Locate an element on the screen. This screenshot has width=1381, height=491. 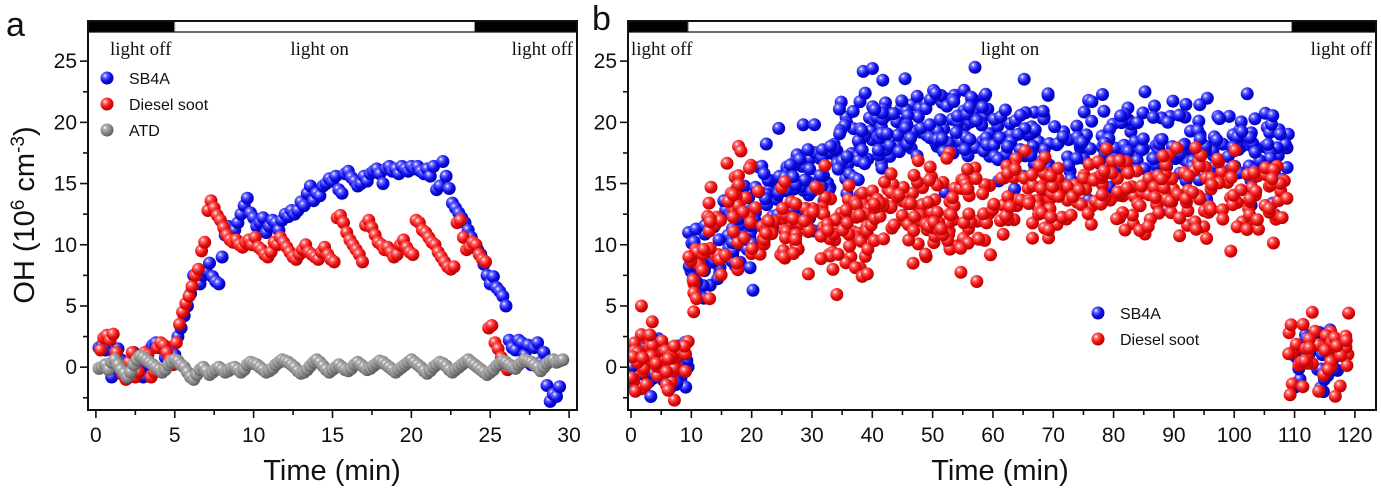
x-tick-label: 30 is located at coordinates (811, 435).